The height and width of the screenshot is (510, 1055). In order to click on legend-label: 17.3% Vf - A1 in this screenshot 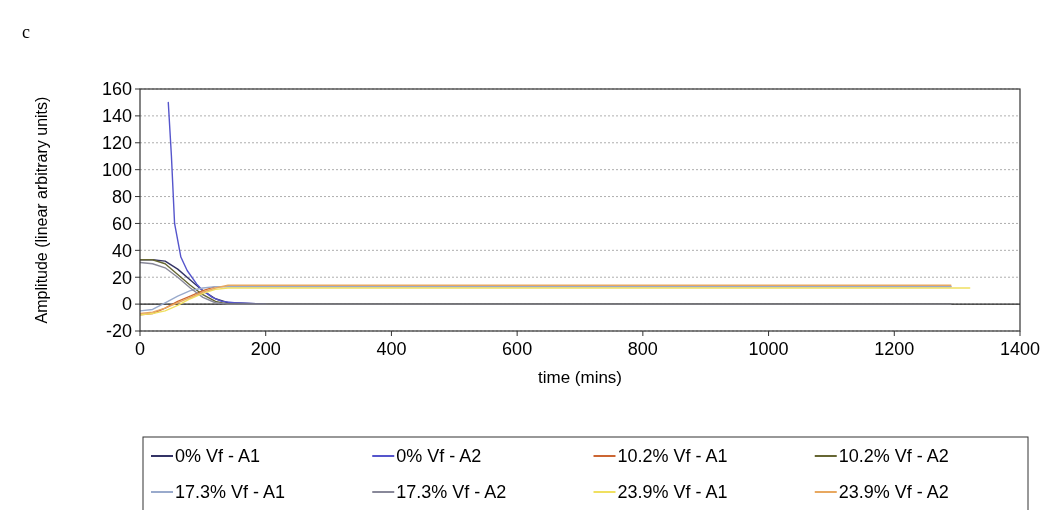, I will do `click(230, 492)`.